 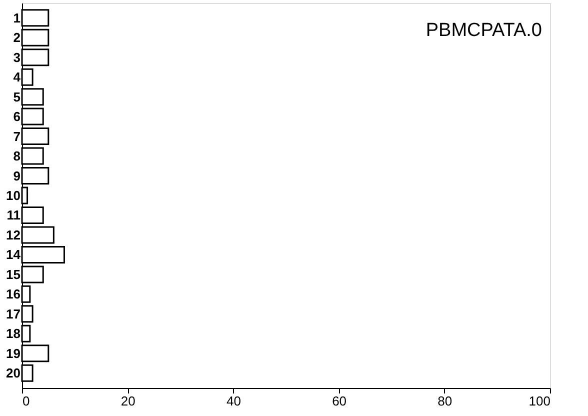 I want to click on x-tick-label: 80, so click(x=445, y=401).